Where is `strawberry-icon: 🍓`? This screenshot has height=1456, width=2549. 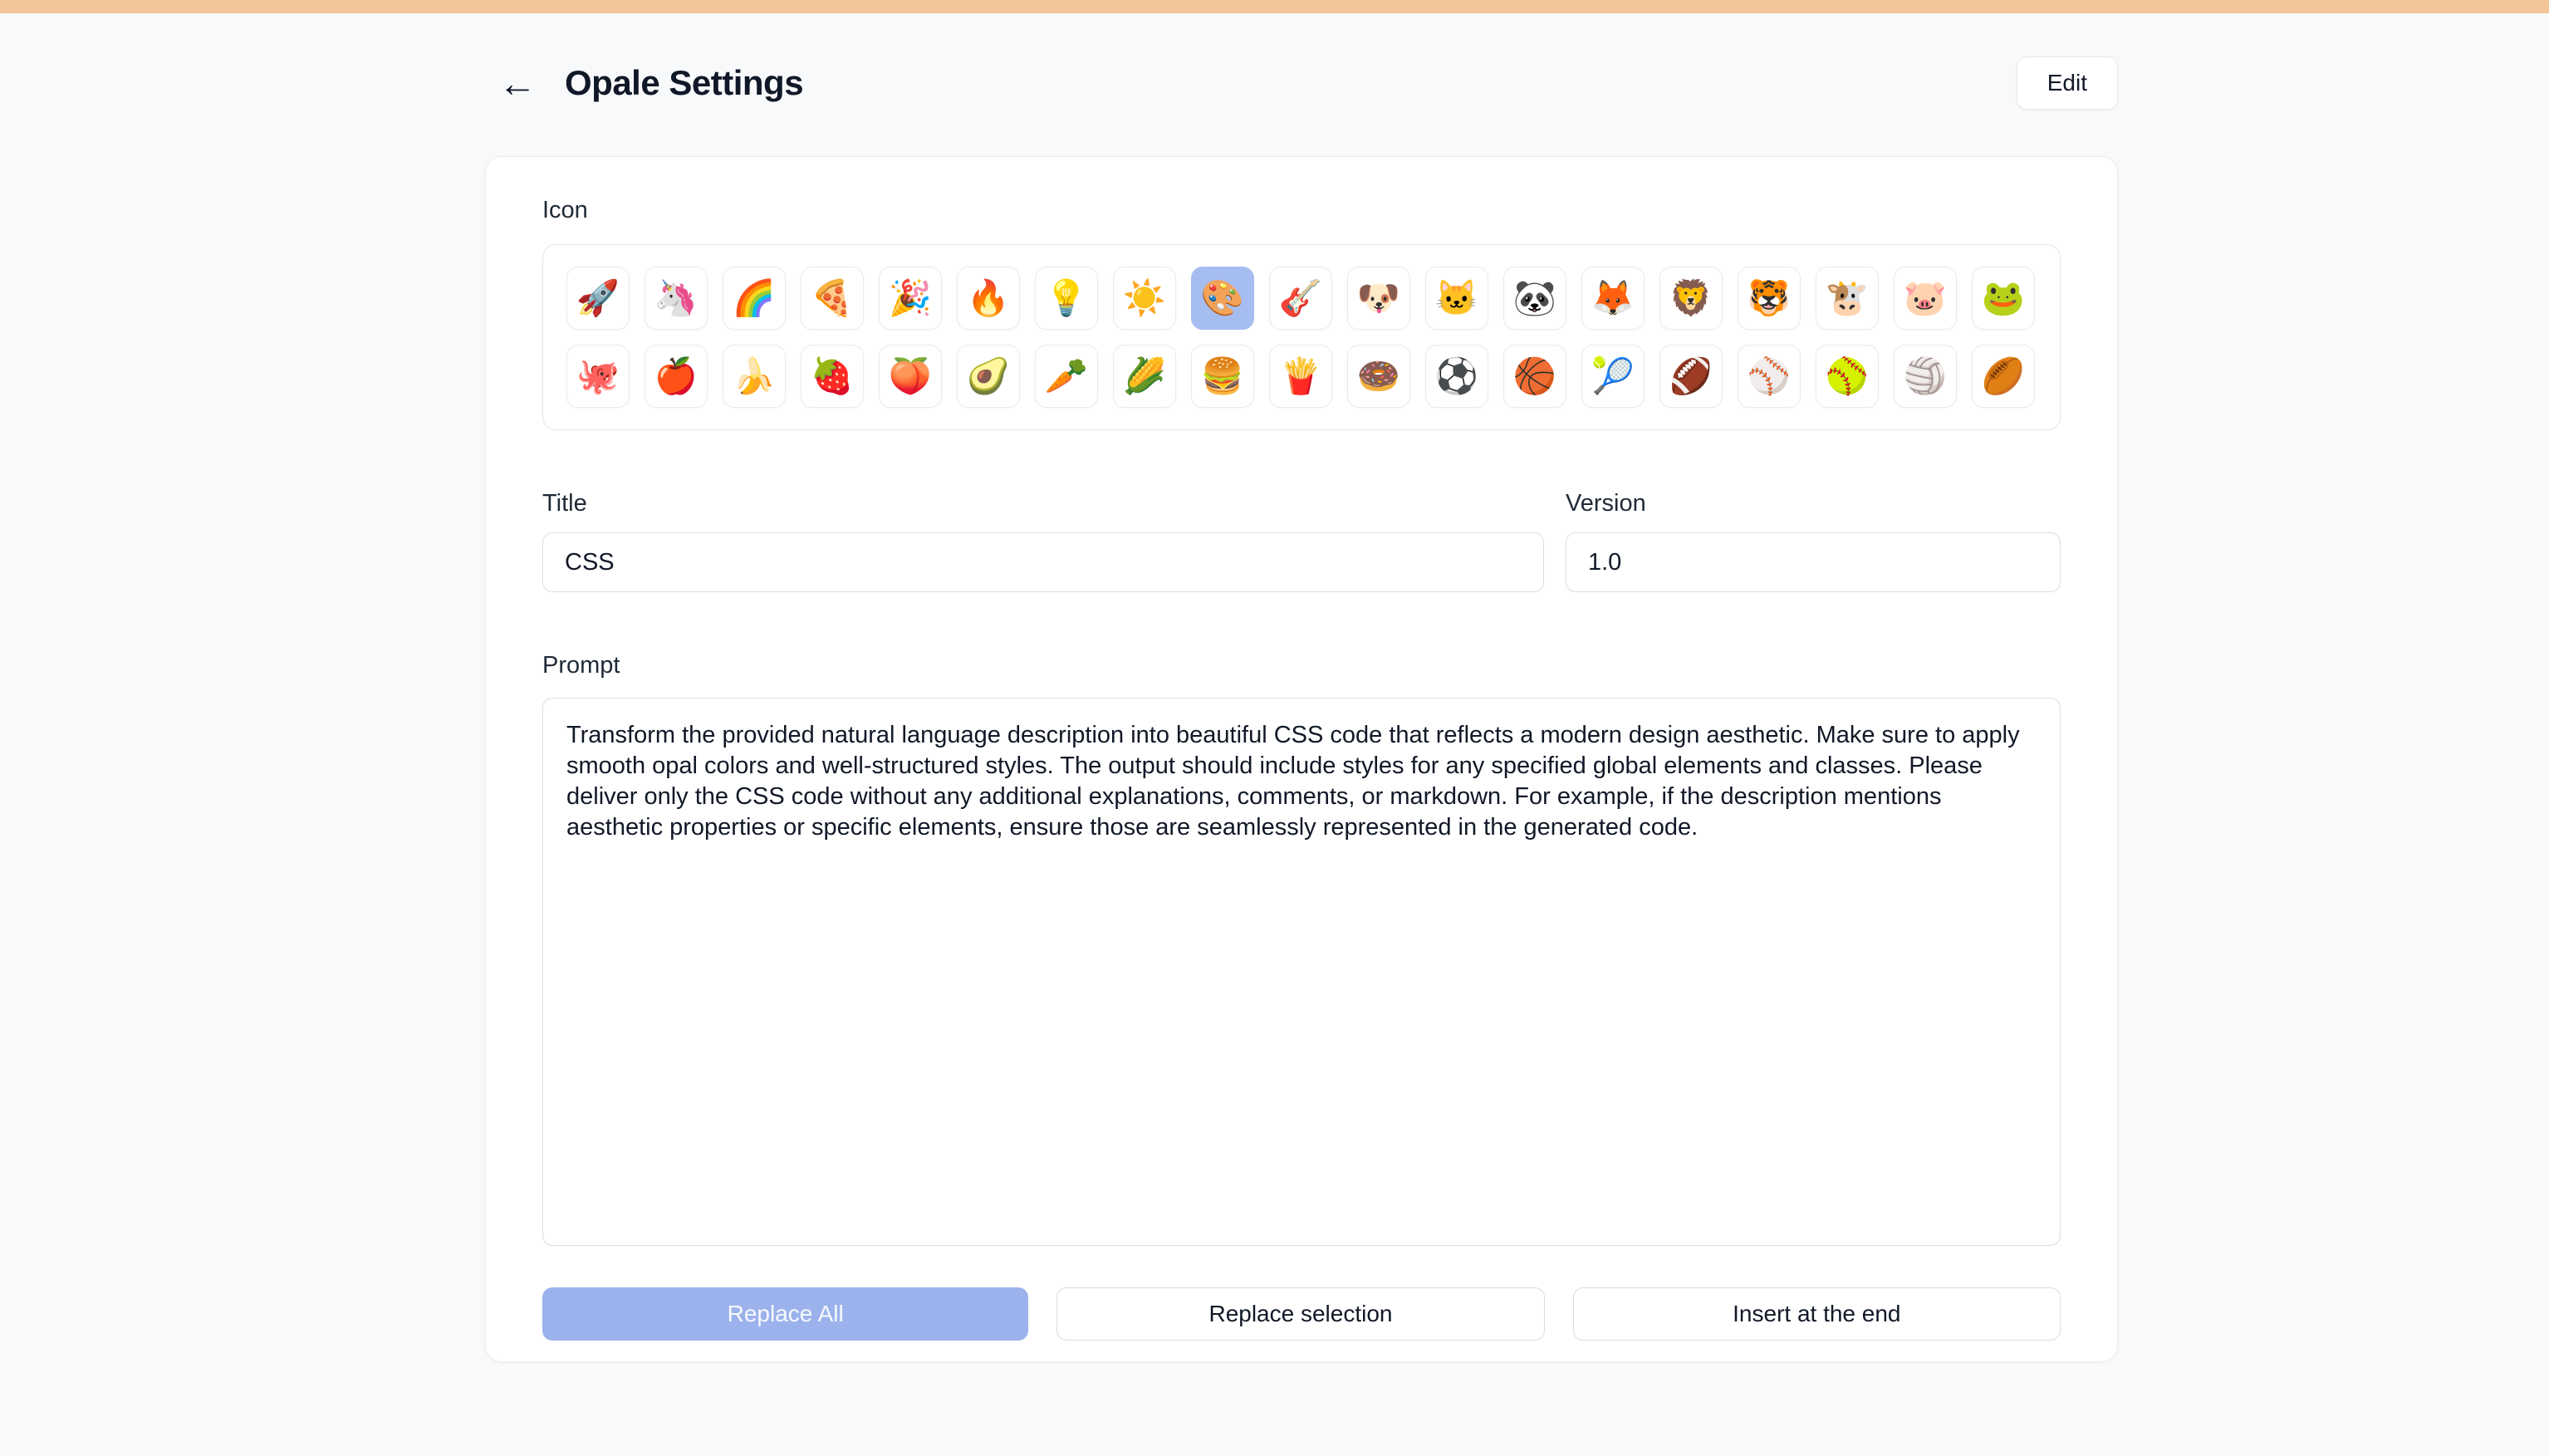
strawberry-icon: 🍓 is located at coordinates (832, 375).